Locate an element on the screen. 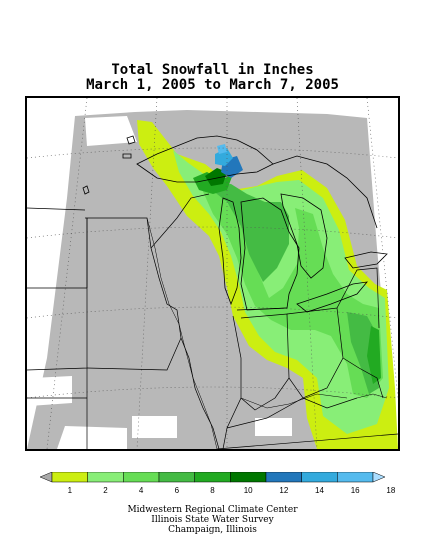 This screenshot has height=550, width=425. legend-label: 2 is located at coordinates (105, 490).